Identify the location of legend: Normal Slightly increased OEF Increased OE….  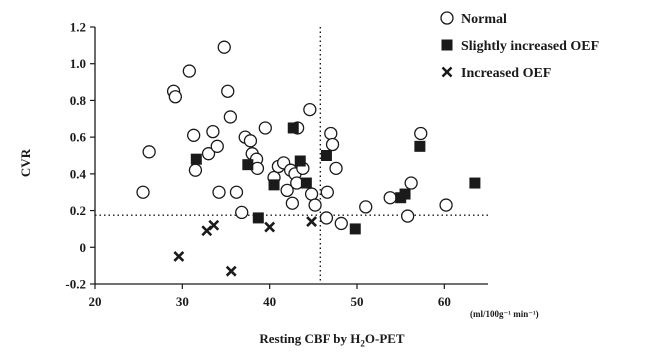
(519, 46).